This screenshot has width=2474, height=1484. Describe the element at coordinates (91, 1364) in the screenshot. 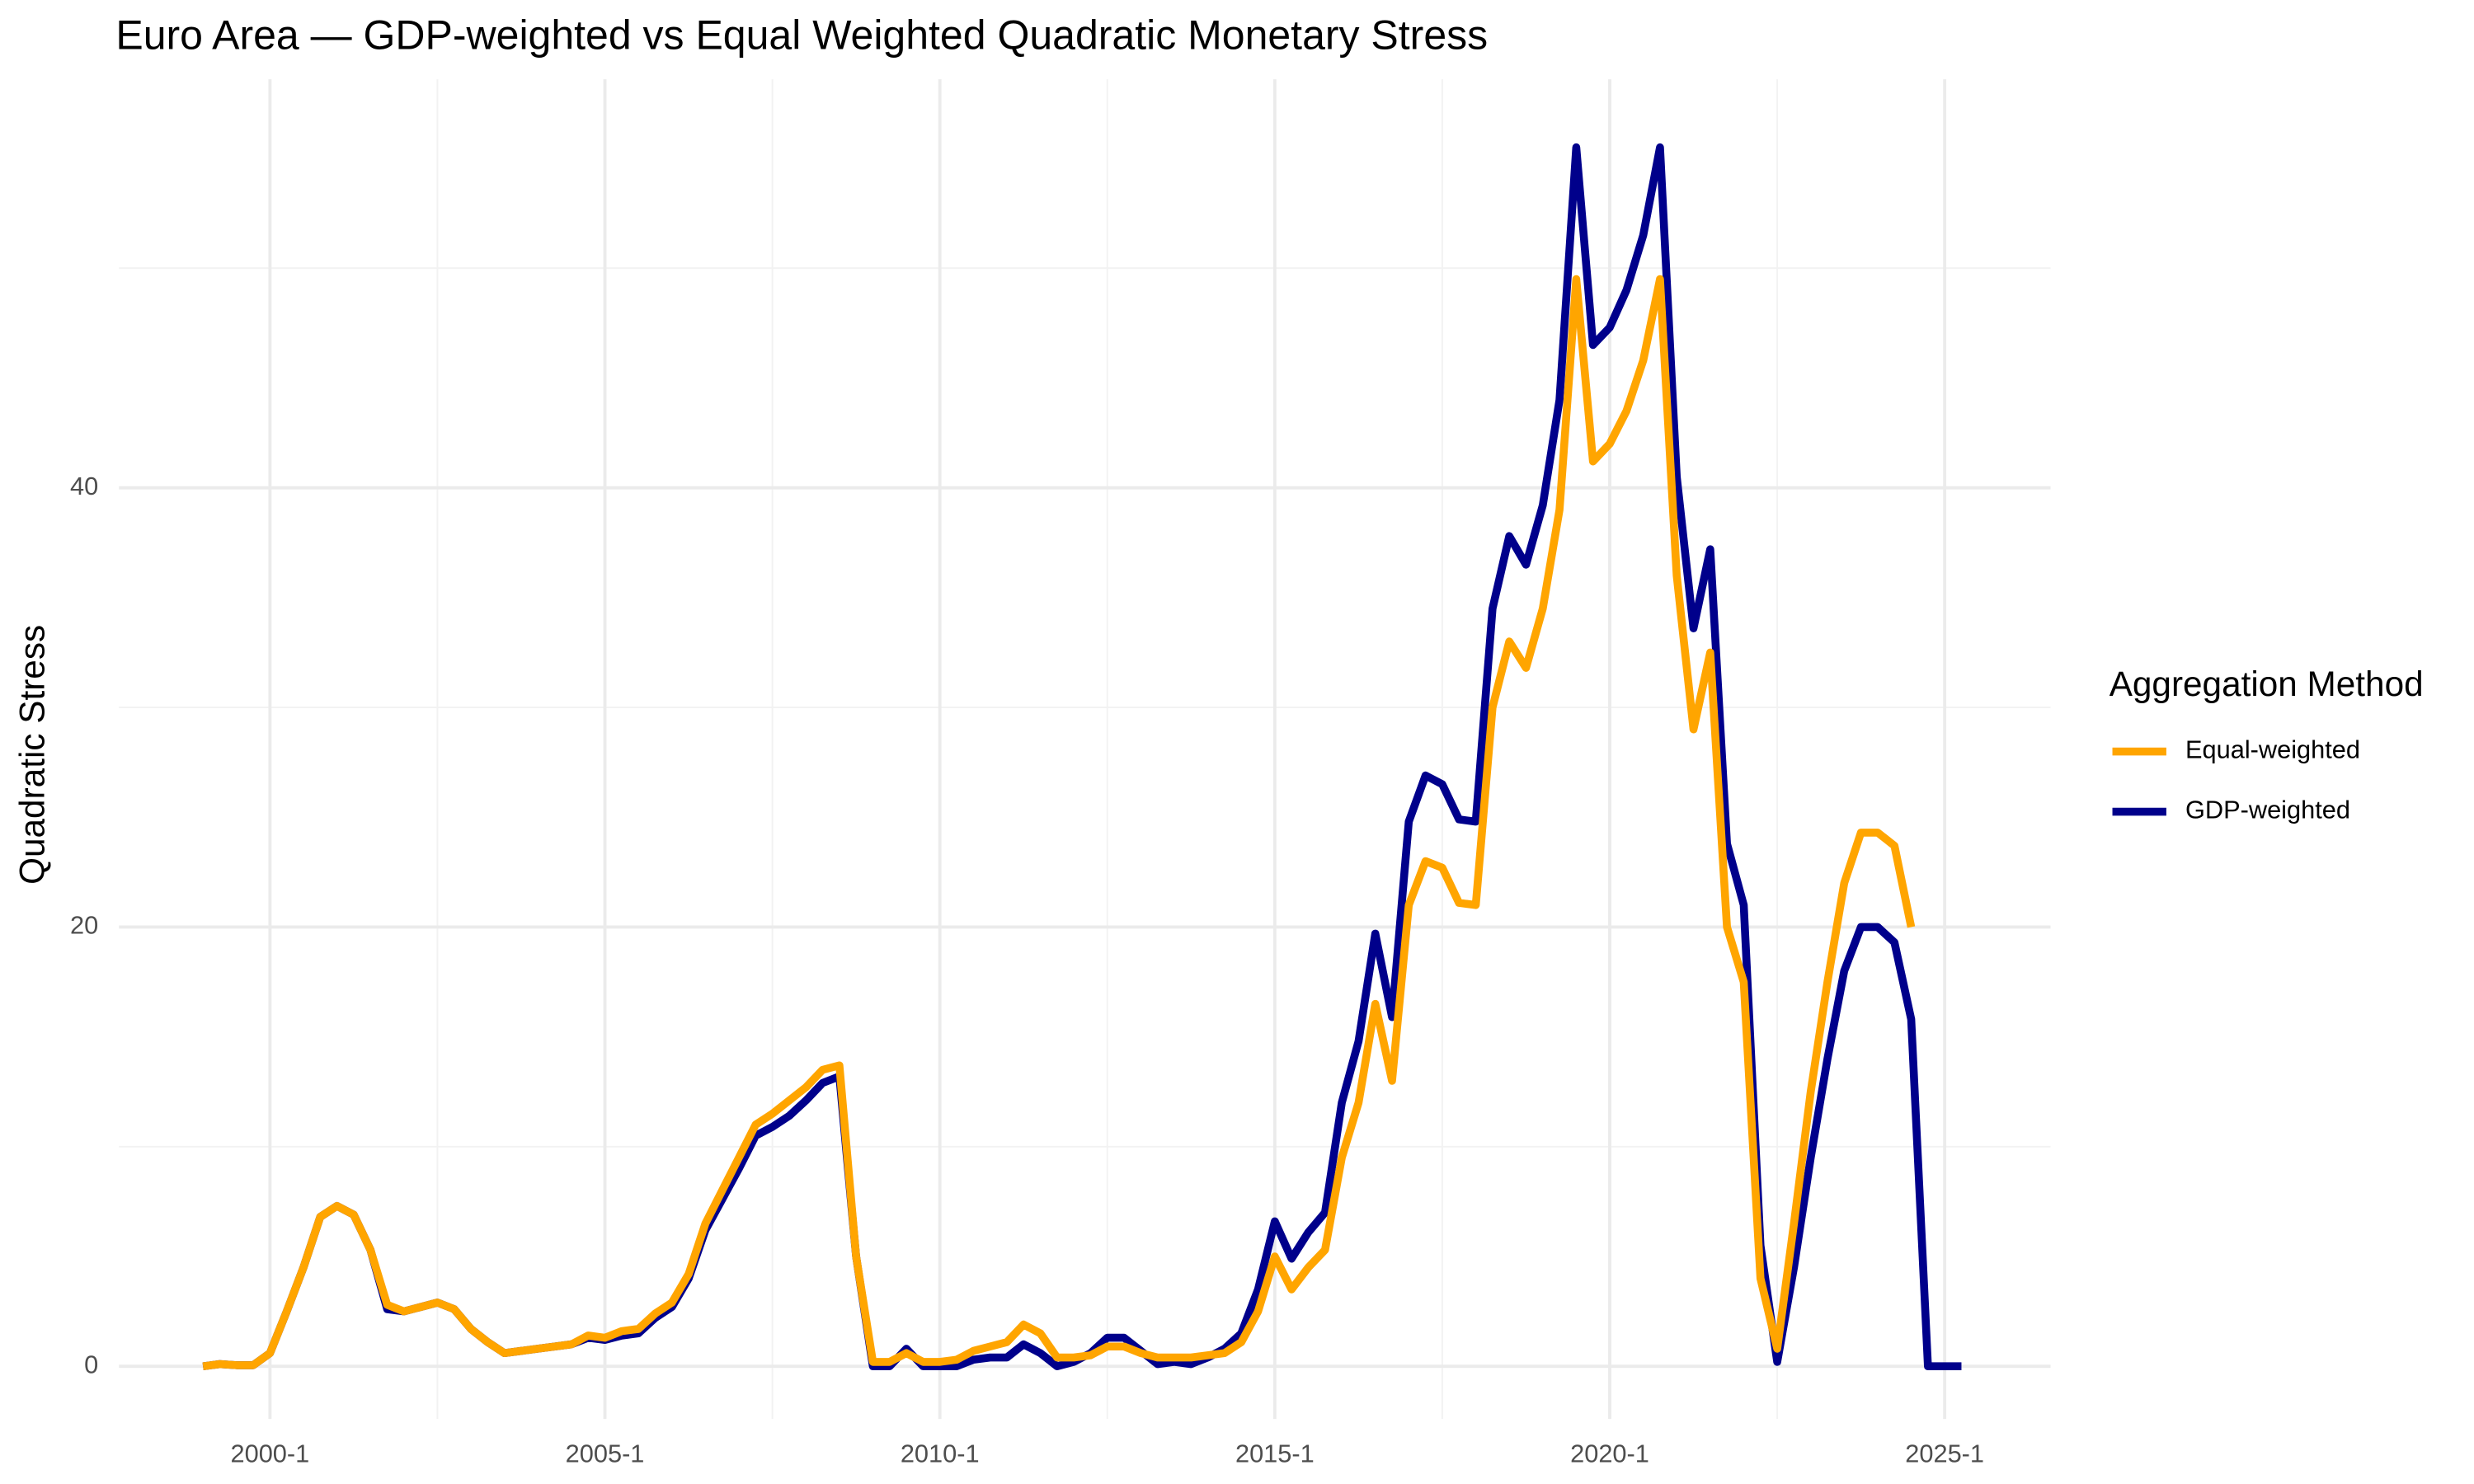

I see `y-tick-label: 0` at that location.